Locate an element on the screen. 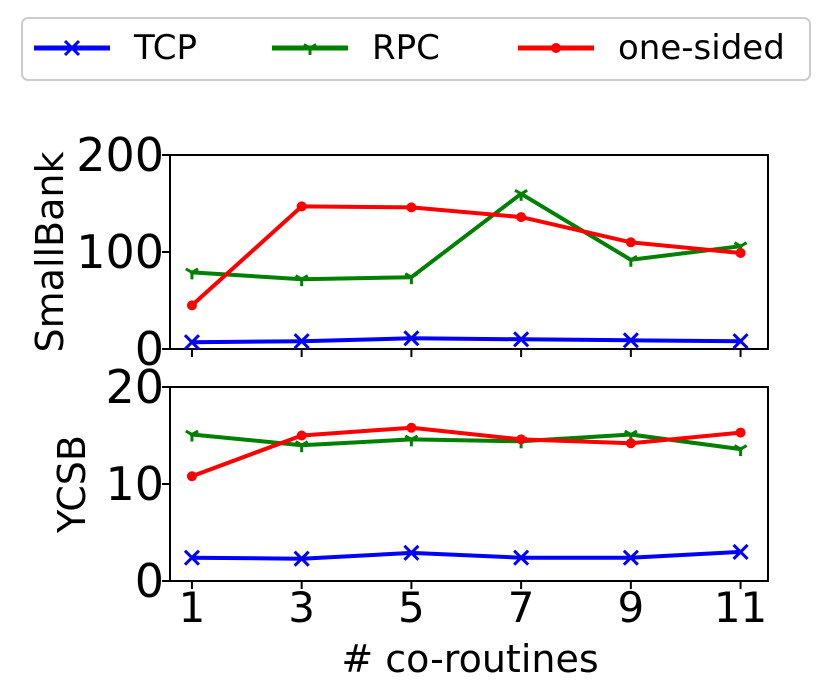 The image size is (830, 699). xtick-label-3: 3 is located at coordinates (301, 607).